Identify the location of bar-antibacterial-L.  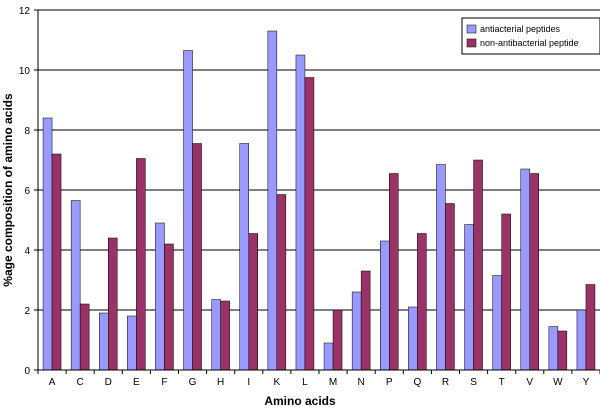
(300, 212).